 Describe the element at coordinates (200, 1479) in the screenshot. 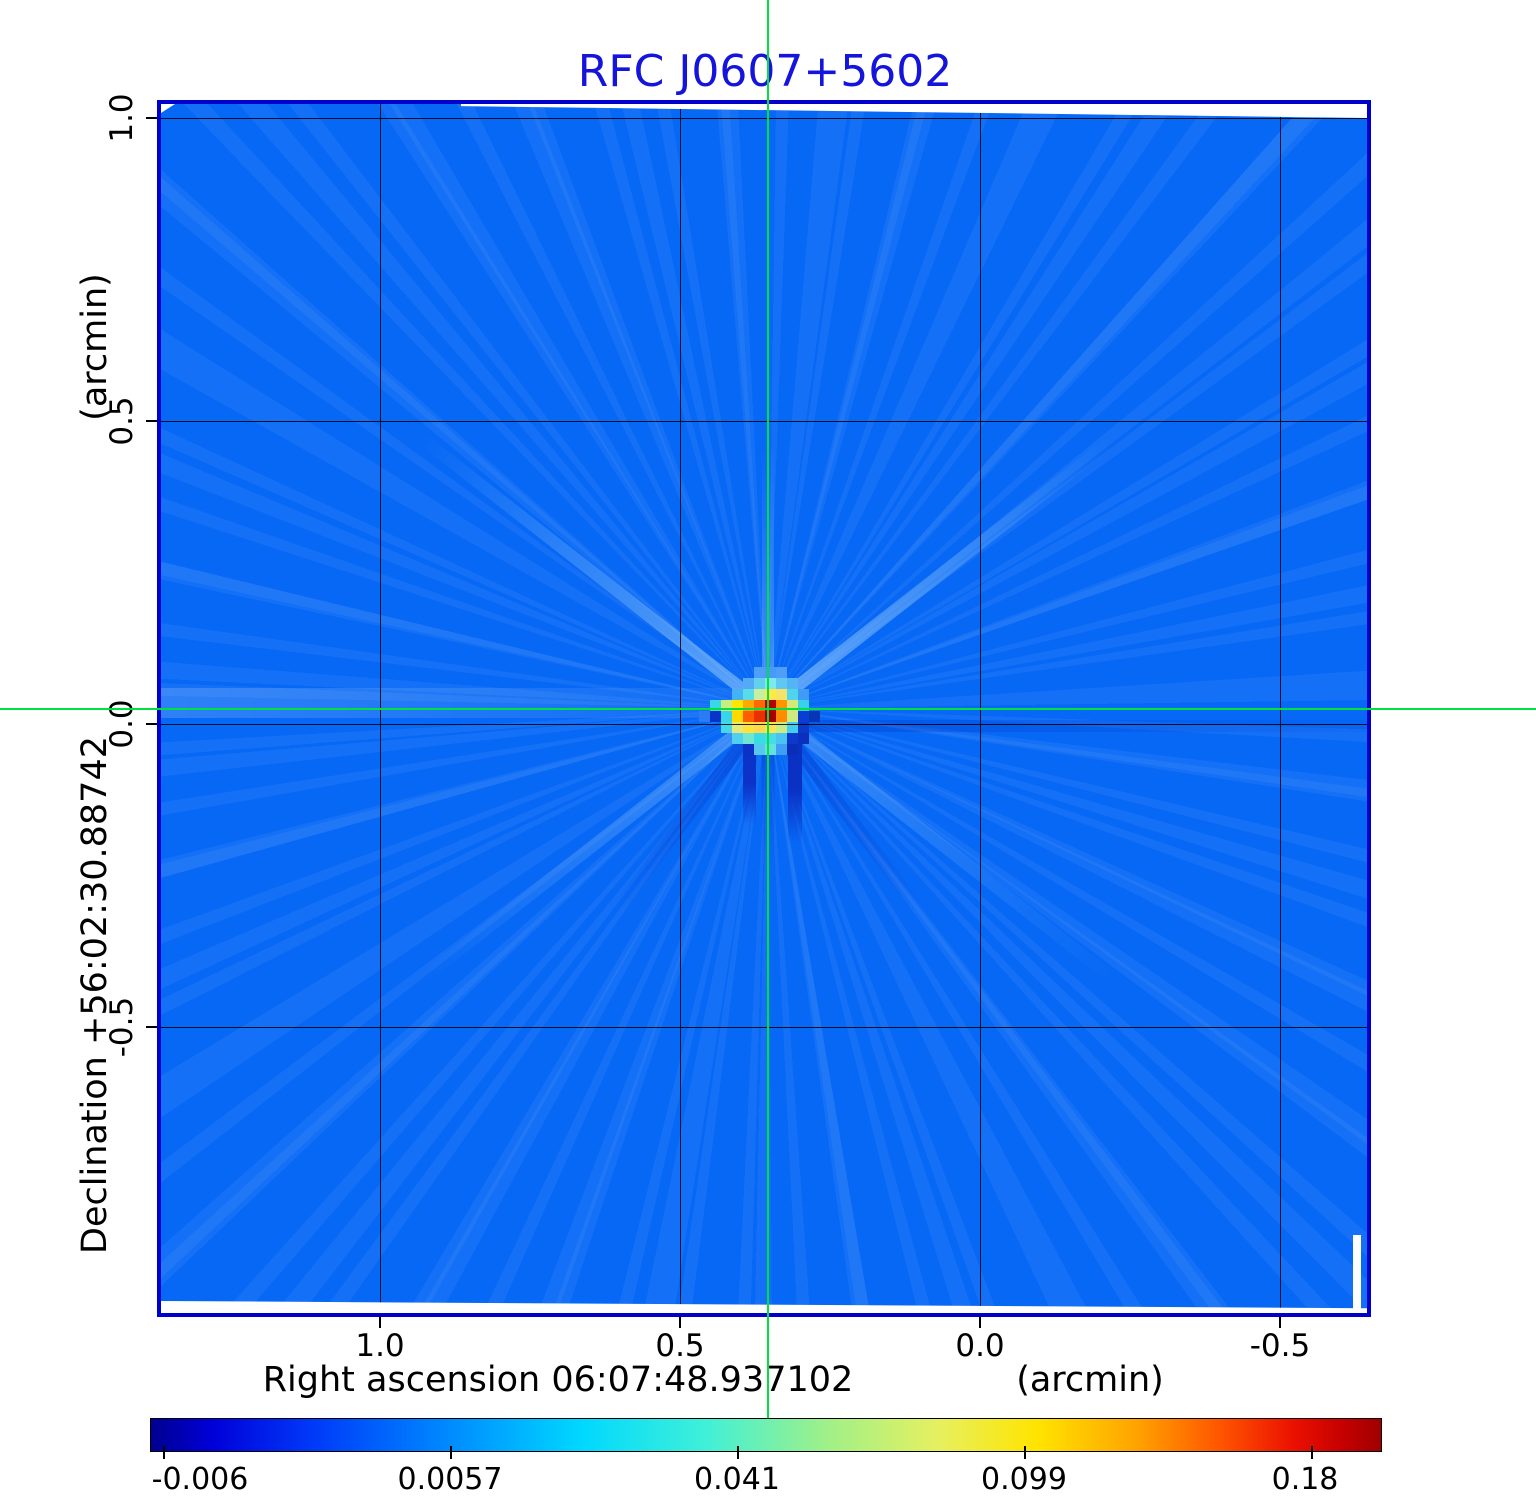

I see `colorbar-label-1: -0.006` at that location.